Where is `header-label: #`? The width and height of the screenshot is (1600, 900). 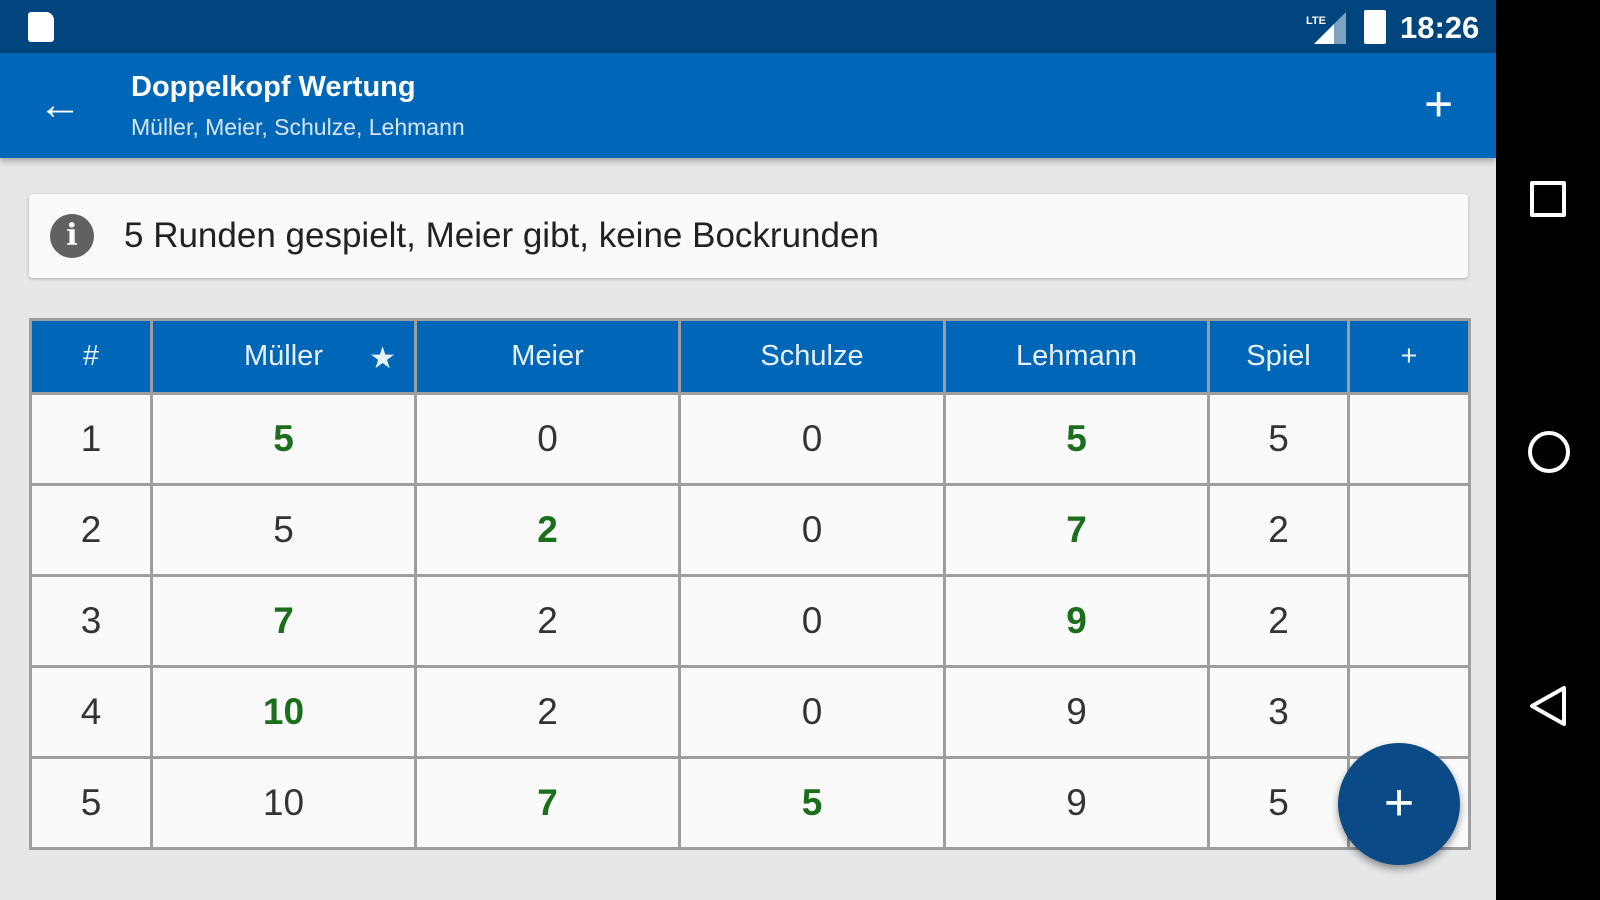 header-label: # is located at coordinates (91, 356).